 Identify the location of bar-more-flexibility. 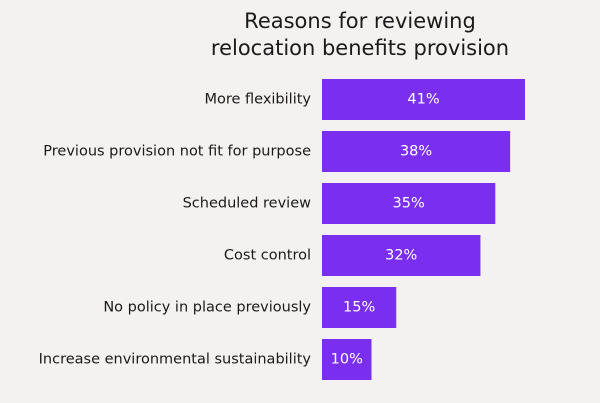
(423, 99).